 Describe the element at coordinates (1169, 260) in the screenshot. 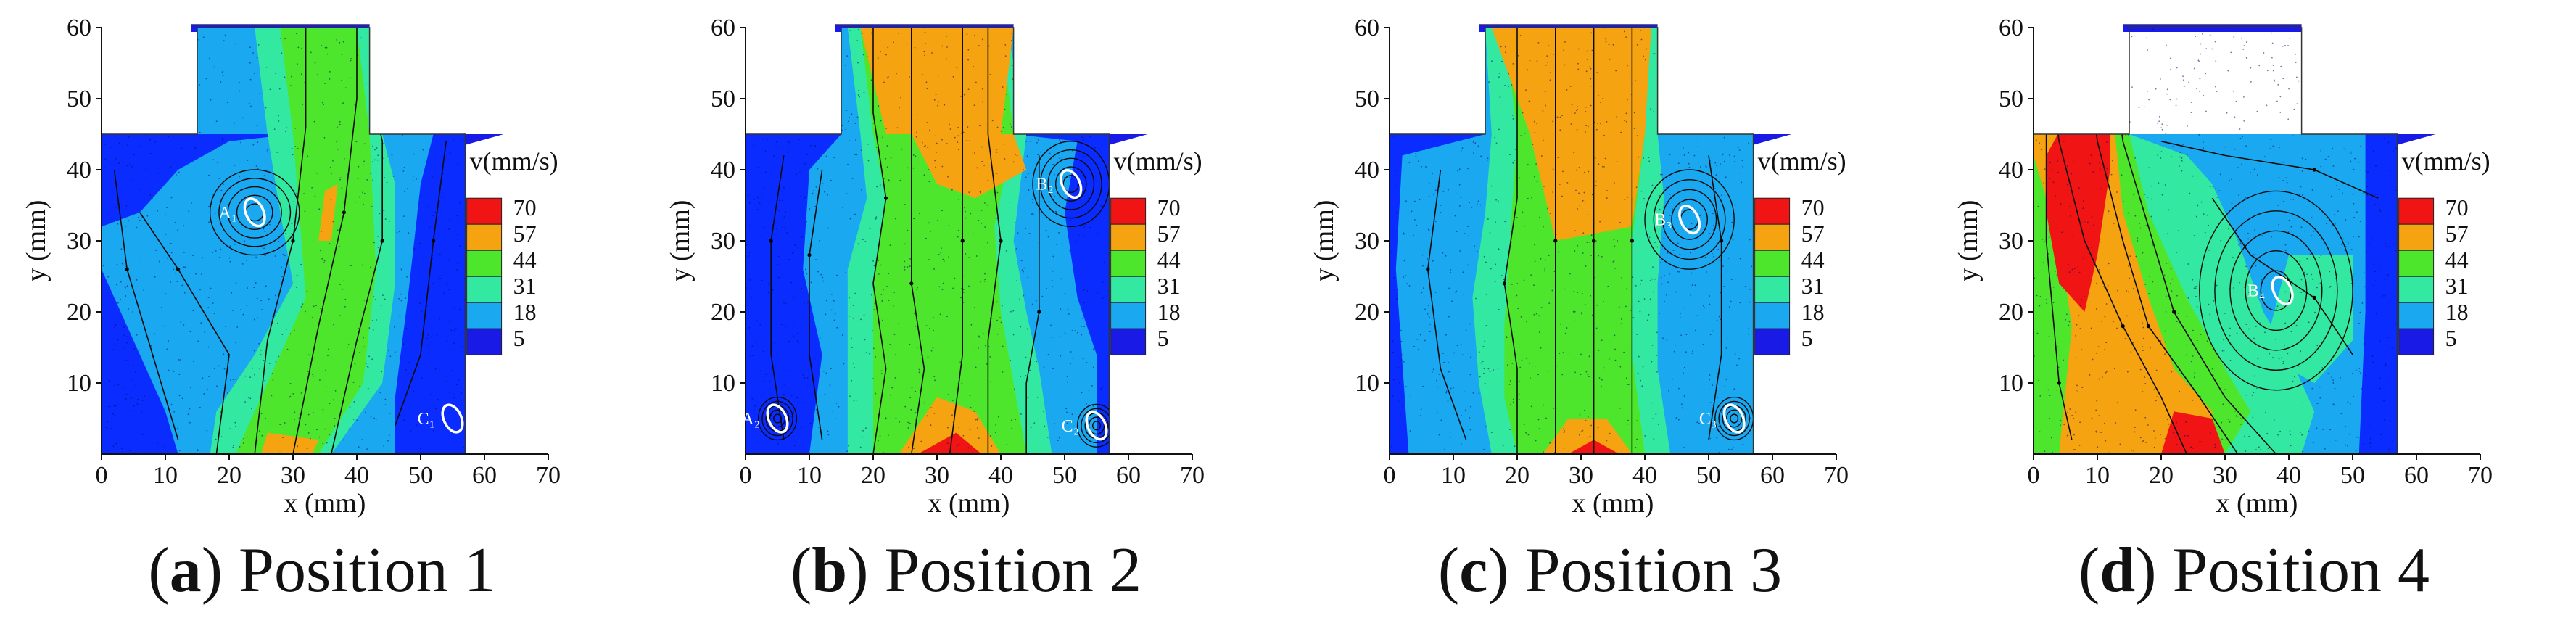

I see `legend-label: 44` at that location.